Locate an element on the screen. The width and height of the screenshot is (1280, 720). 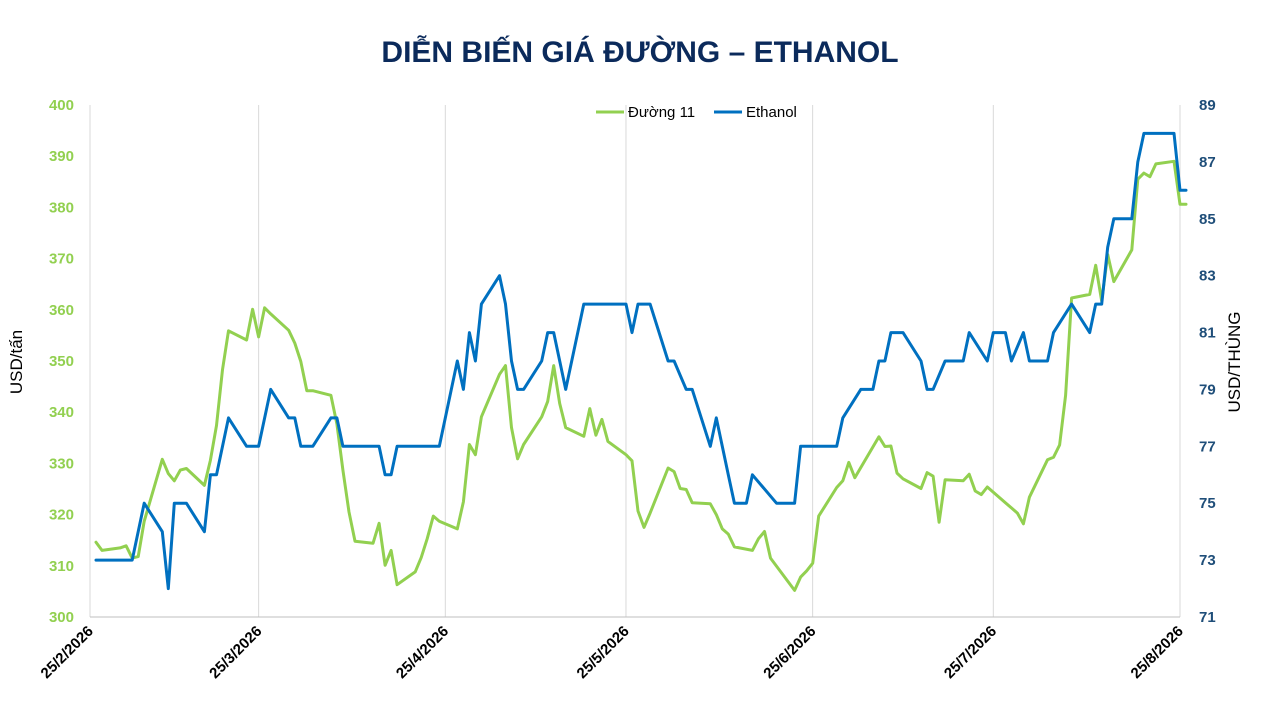
legend-label-sugar: Đường 11 is located at coordinates (661, 112).